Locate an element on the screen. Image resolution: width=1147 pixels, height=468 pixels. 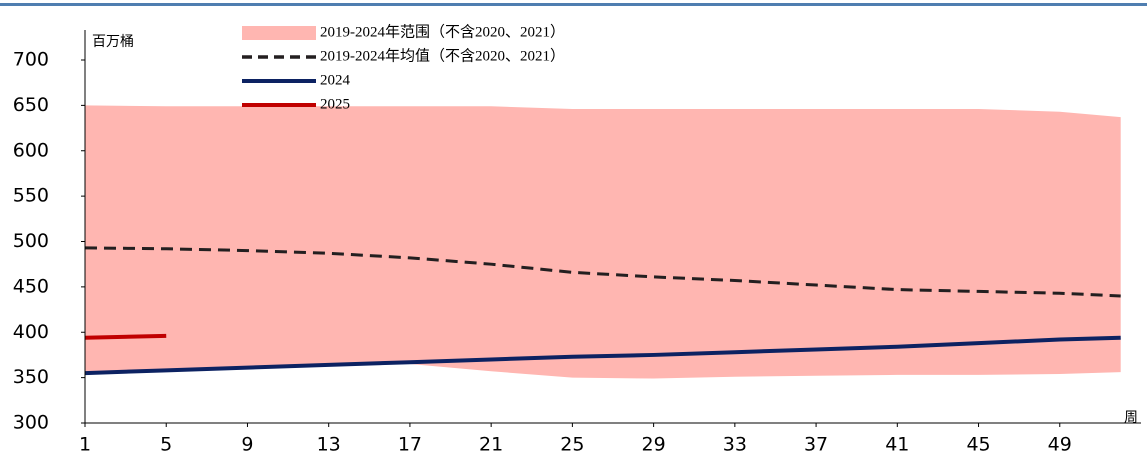
x-tick-label: 9 is located at coordinates (247, 445).